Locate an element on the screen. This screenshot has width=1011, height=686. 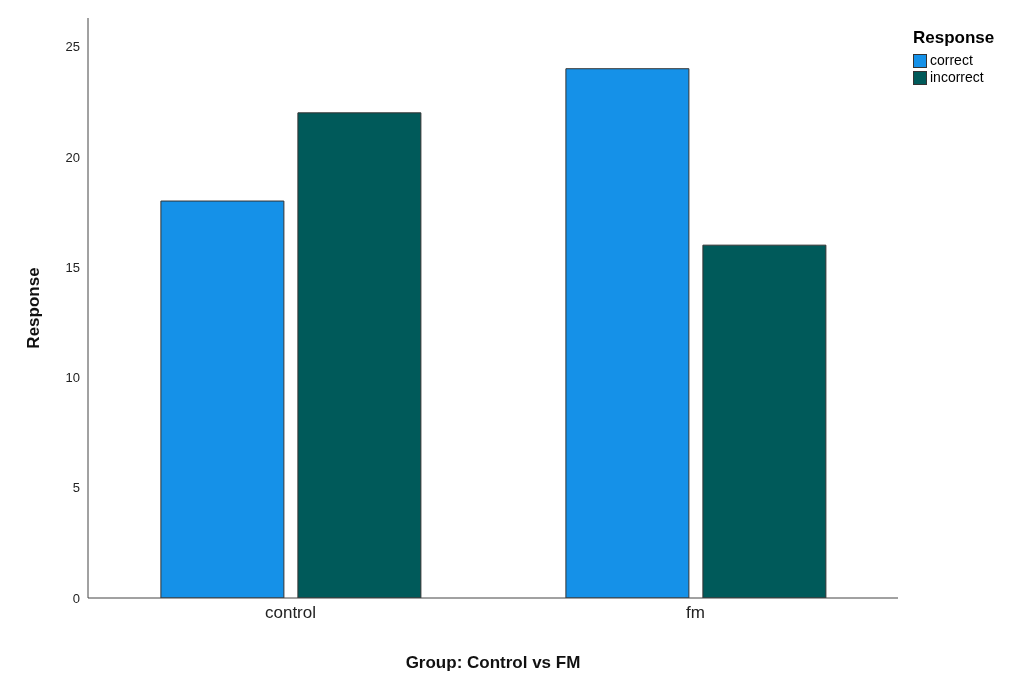
y-tick-label: 10 is located at coordinates (72, 378).